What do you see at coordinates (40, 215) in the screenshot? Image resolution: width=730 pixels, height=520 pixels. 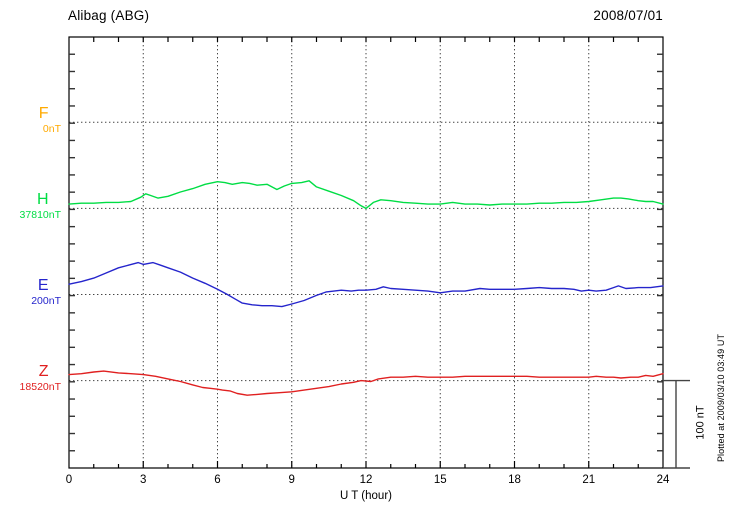 I see `component-baseline-h: 37810nT` at bounding box center [40, 215].